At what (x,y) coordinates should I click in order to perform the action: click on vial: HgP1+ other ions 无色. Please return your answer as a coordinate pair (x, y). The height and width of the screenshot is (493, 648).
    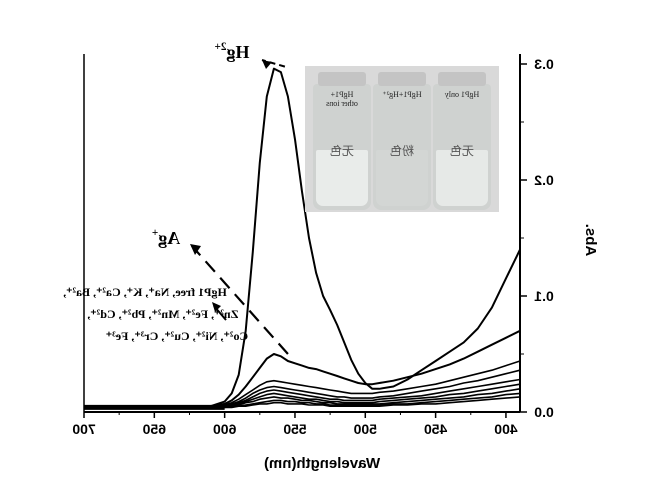
    Looking at the image, I should click on (342, 141).